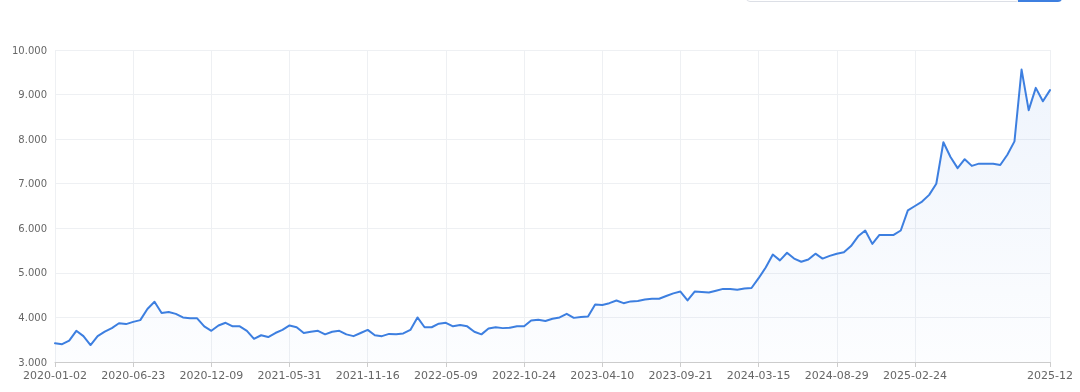 The image size is (1080, 392). What do you see at coordinates (32, 273) in the screenshot?
I see `y-tick-label: 5.000` at bounding box center [32, 273].